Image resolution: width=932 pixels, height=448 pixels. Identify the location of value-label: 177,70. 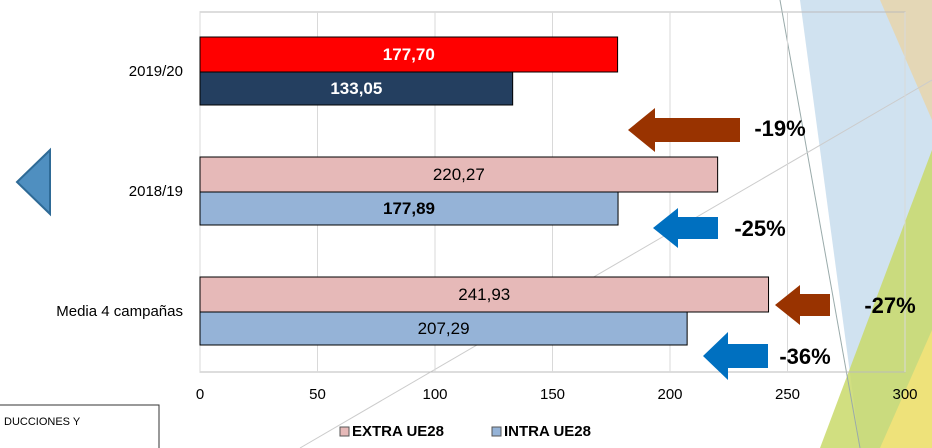
(409, 54).